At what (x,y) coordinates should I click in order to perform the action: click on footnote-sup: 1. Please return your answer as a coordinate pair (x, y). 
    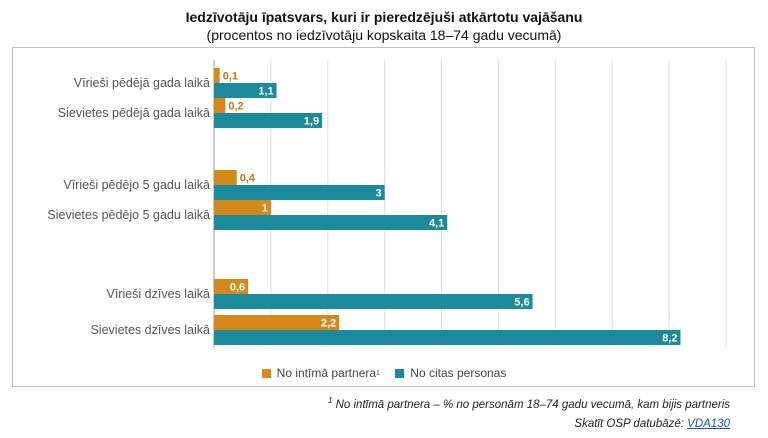
    Looking at the image, I should click on (330, 400).